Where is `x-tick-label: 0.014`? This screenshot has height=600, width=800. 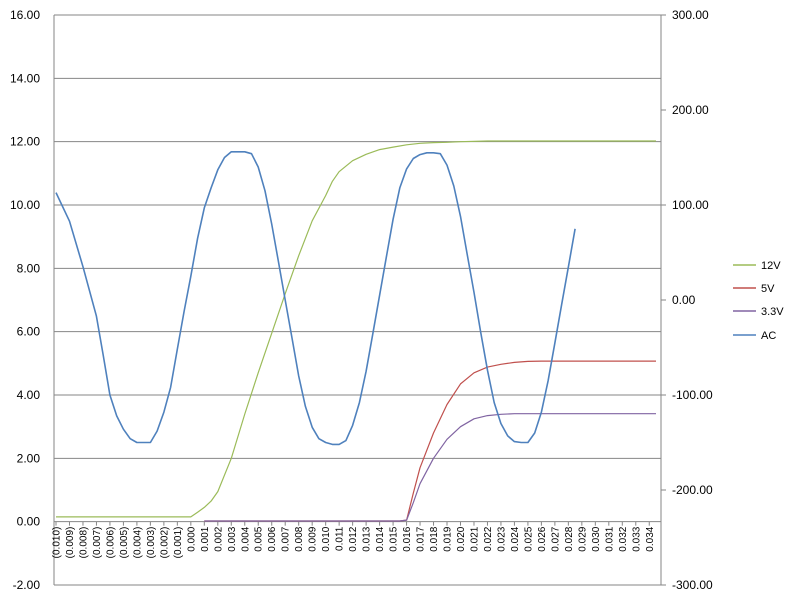
x-tick-label: 0.014 is located at coordinates (380, 538).